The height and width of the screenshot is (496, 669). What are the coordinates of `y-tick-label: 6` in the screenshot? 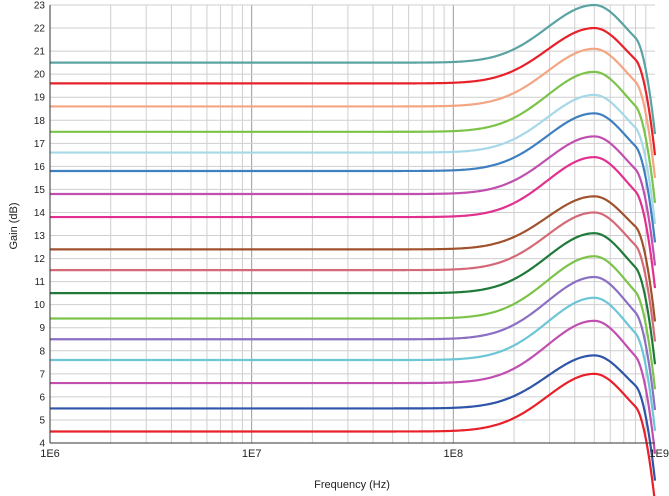 It's located at (42, 397).